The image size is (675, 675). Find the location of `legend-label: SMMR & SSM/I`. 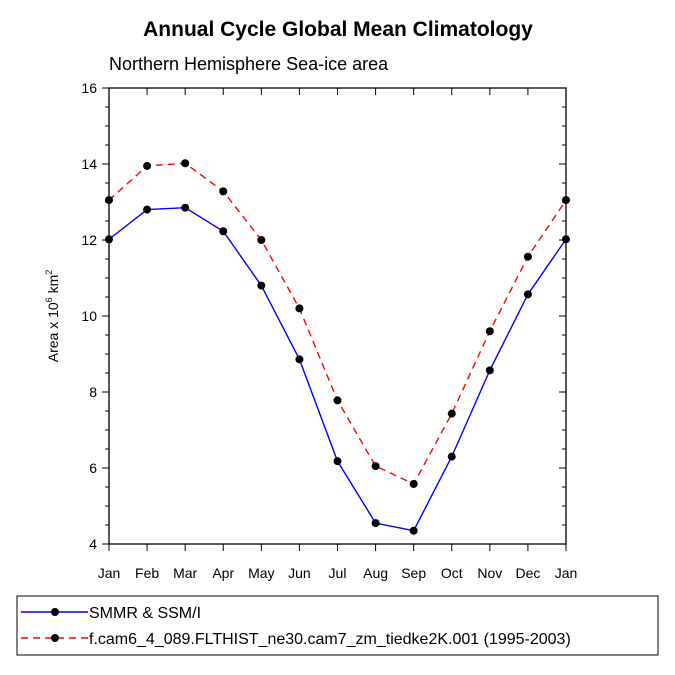

legend-label: SMMR & SSM/I is located at coordinates (145, 613).